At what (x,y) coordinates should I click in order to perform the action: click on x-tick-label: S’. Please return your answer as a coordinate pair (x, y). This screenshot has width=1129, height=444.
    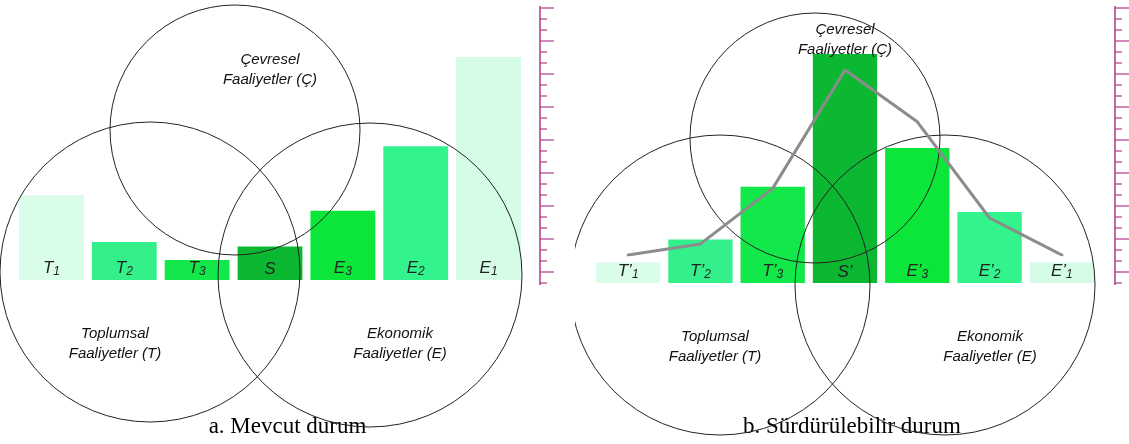
    Looking at the image, I should click on (845, 271).